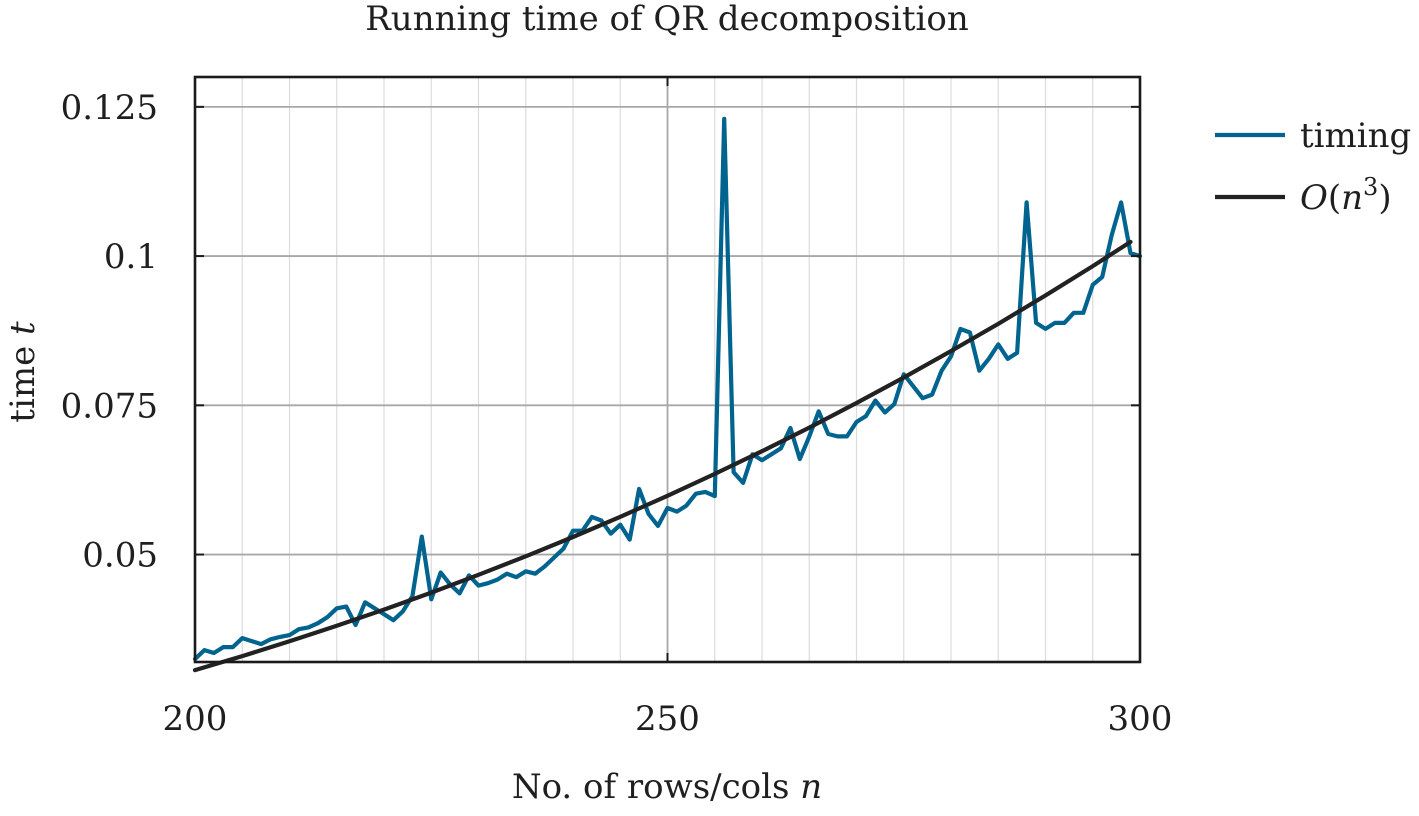 This screenshot has height=816, width=1419. What do you see at coordinates (109, 406) in the screenshot?
I see `y-tick-label: 0.075` at bounding box center [109, 406].